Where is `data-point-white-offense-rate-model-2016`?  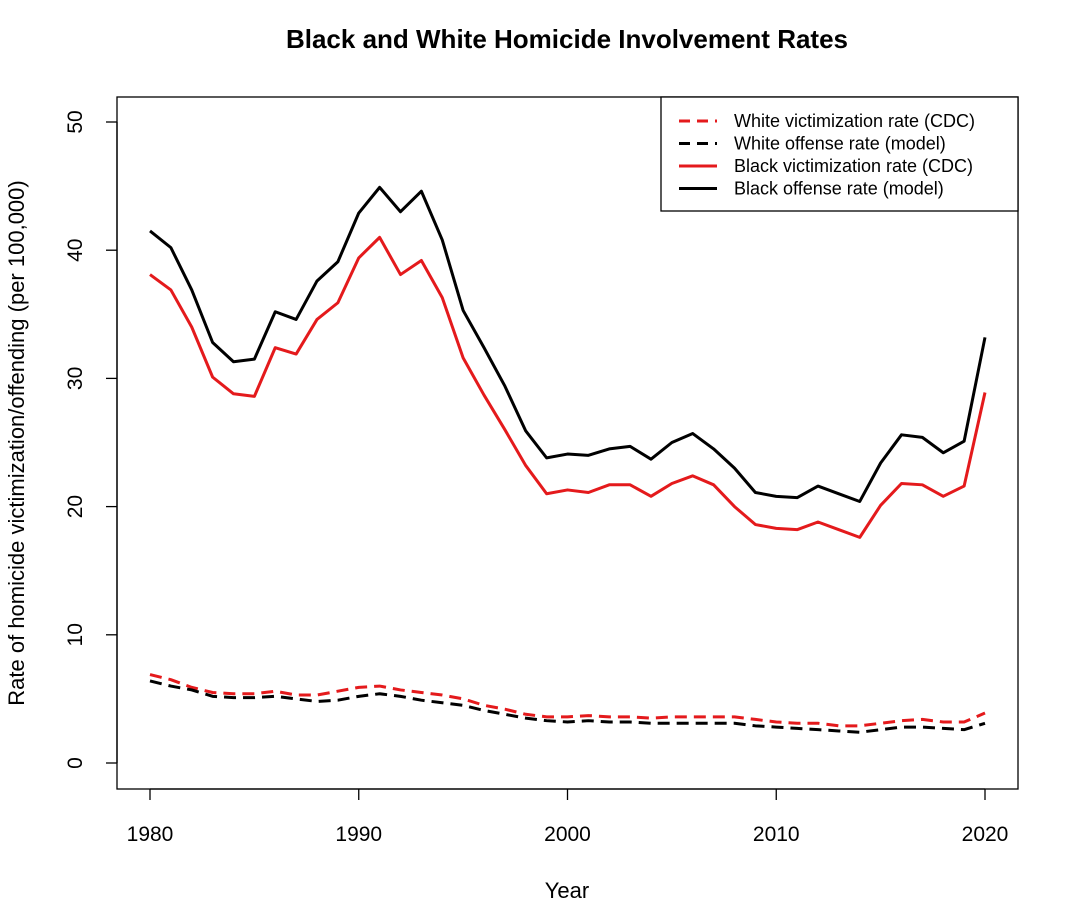 data-point-white-offense-rate-model-2016 is located at coordinates (901, 727).